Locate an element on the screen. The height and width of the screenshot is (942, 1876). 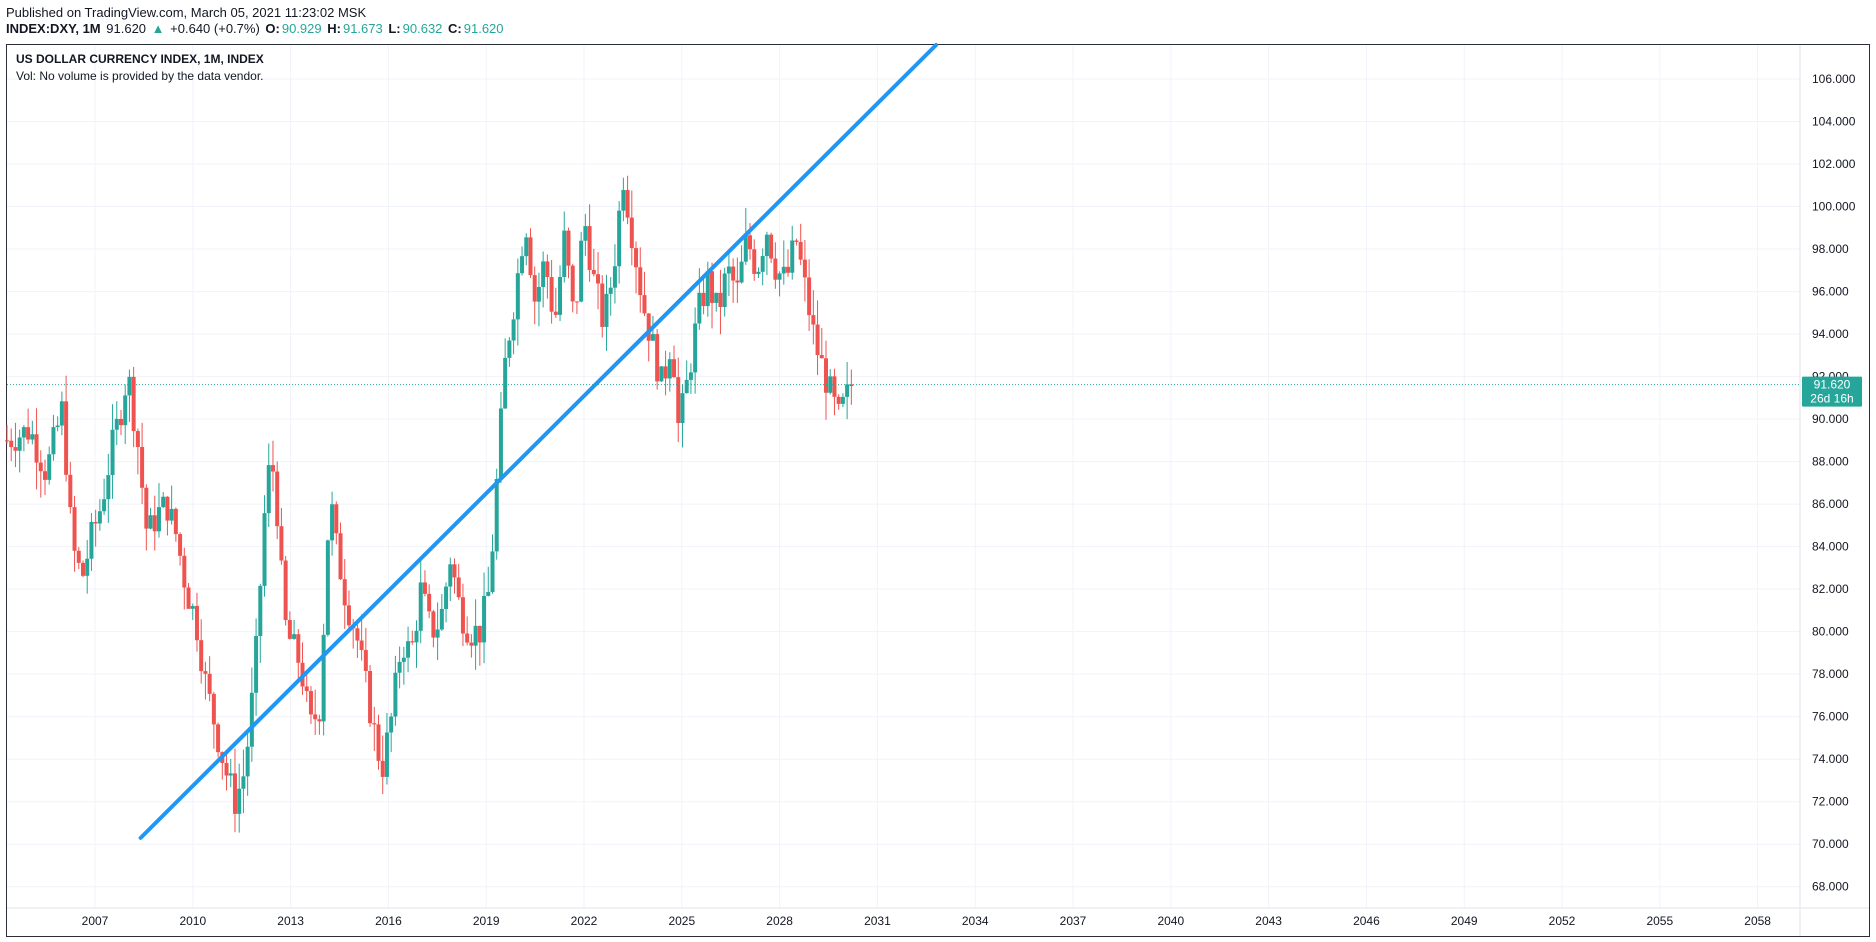
y-tick-label: 106.000 is located at coordinates (1834, 79).